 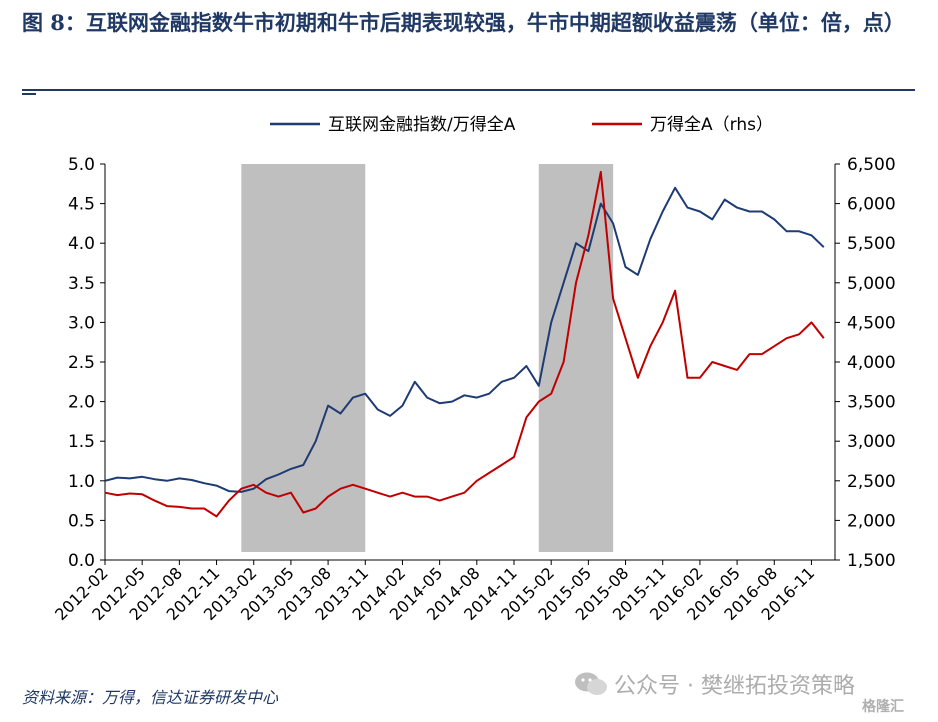 What do you see at coordinates (81, 561) in the screenshot?
I see `y-left-tick-label: 0.0` at bounding box center [81, 561].